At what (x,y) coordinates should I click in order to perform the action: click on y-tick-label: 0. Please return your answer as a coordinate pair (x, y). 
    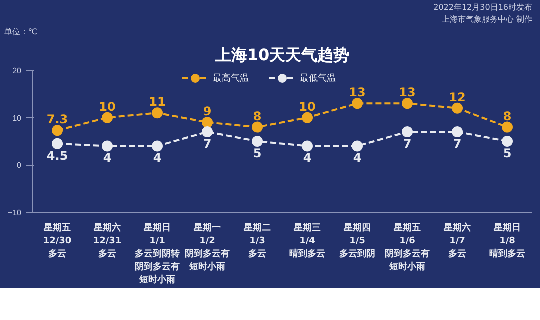
    Looking at the image, I should click on (19, 165).